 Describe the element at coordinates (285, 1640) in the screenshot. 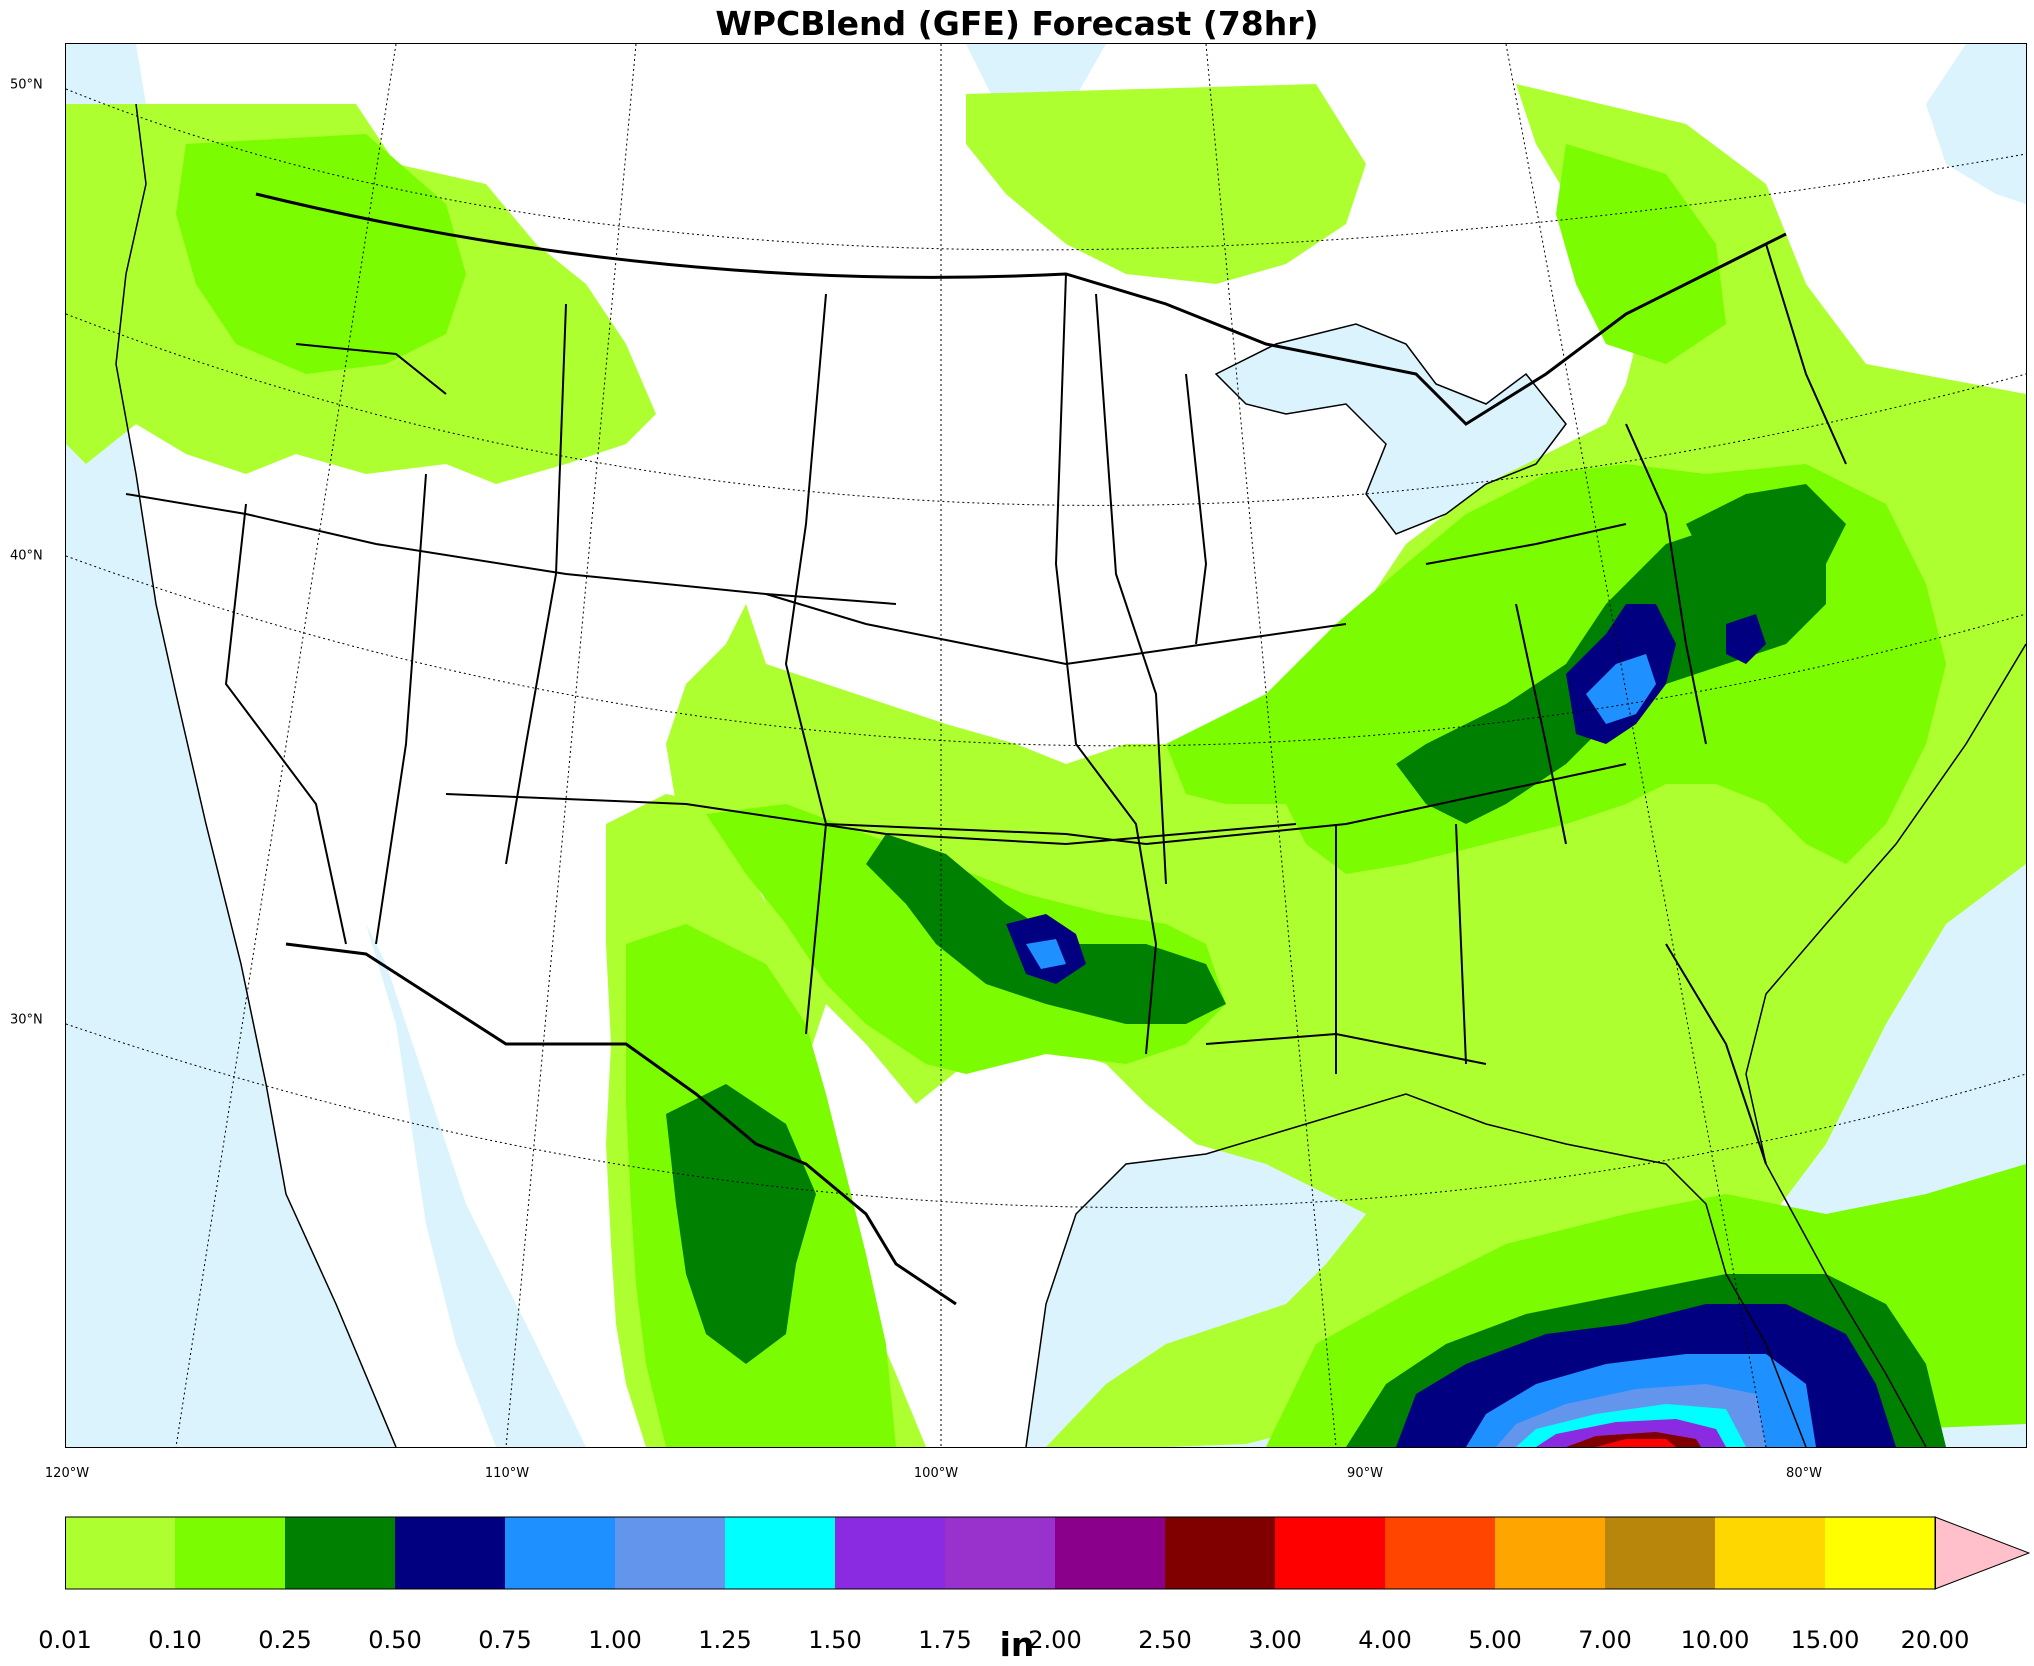

I see `colorbar-tick-label: 0.25` at that location.